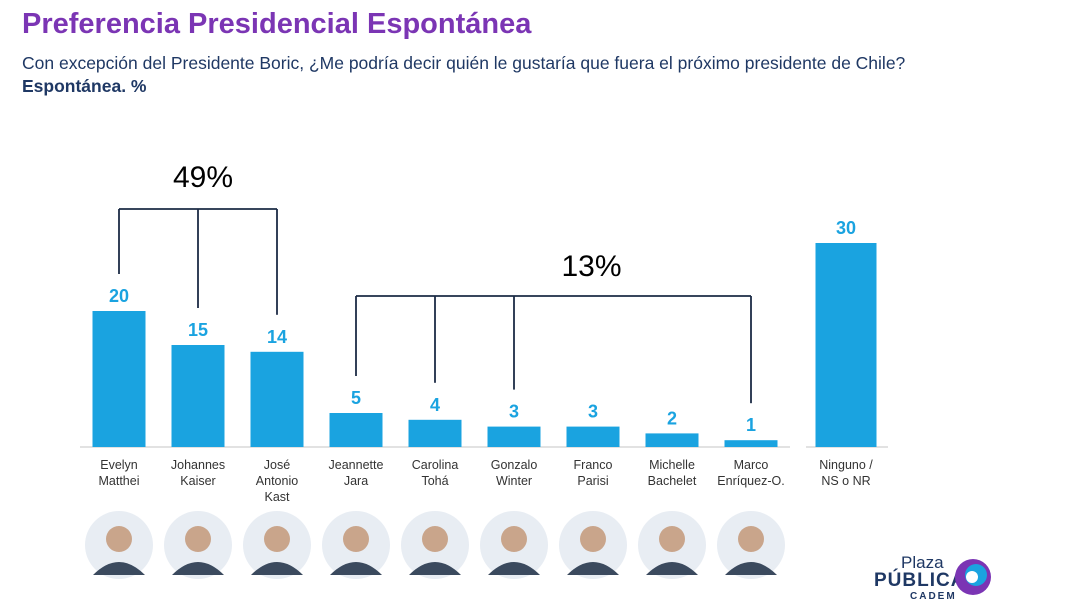  What do you see at coordinates (593, 545) in the screenshot?
I see `candidate-photo-franco-parisi` at bounding box center [593, 545].